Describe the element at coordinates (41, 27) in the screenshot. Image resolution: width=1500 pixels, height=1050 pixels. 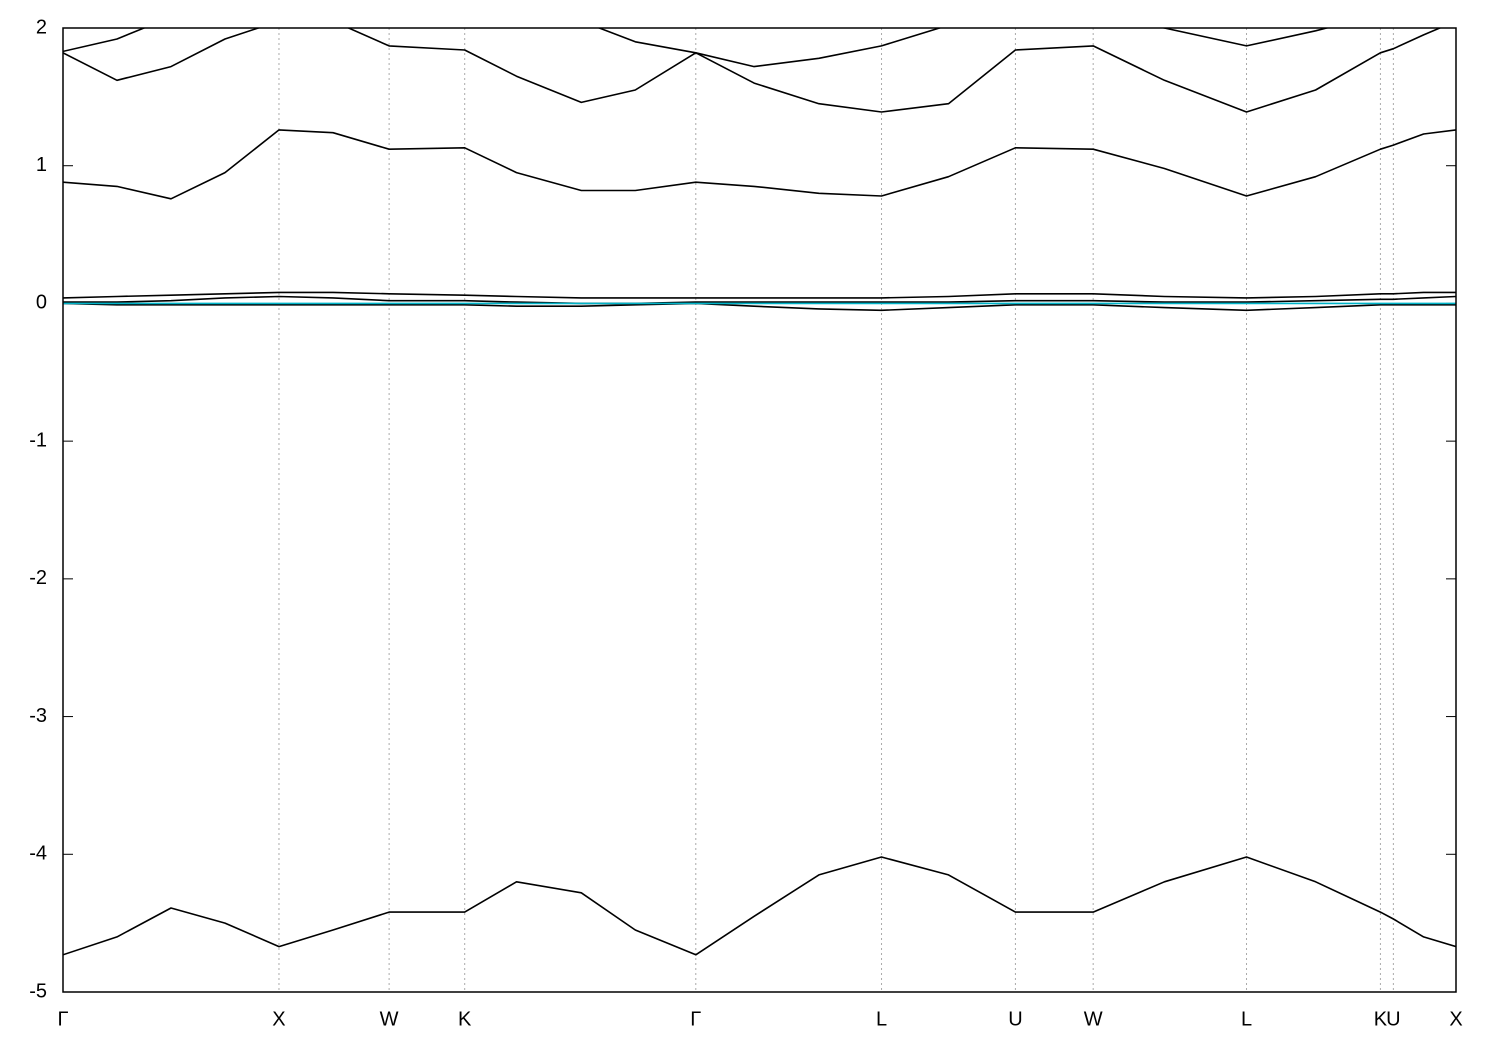
I see `y-tick-label: 2` at that location.